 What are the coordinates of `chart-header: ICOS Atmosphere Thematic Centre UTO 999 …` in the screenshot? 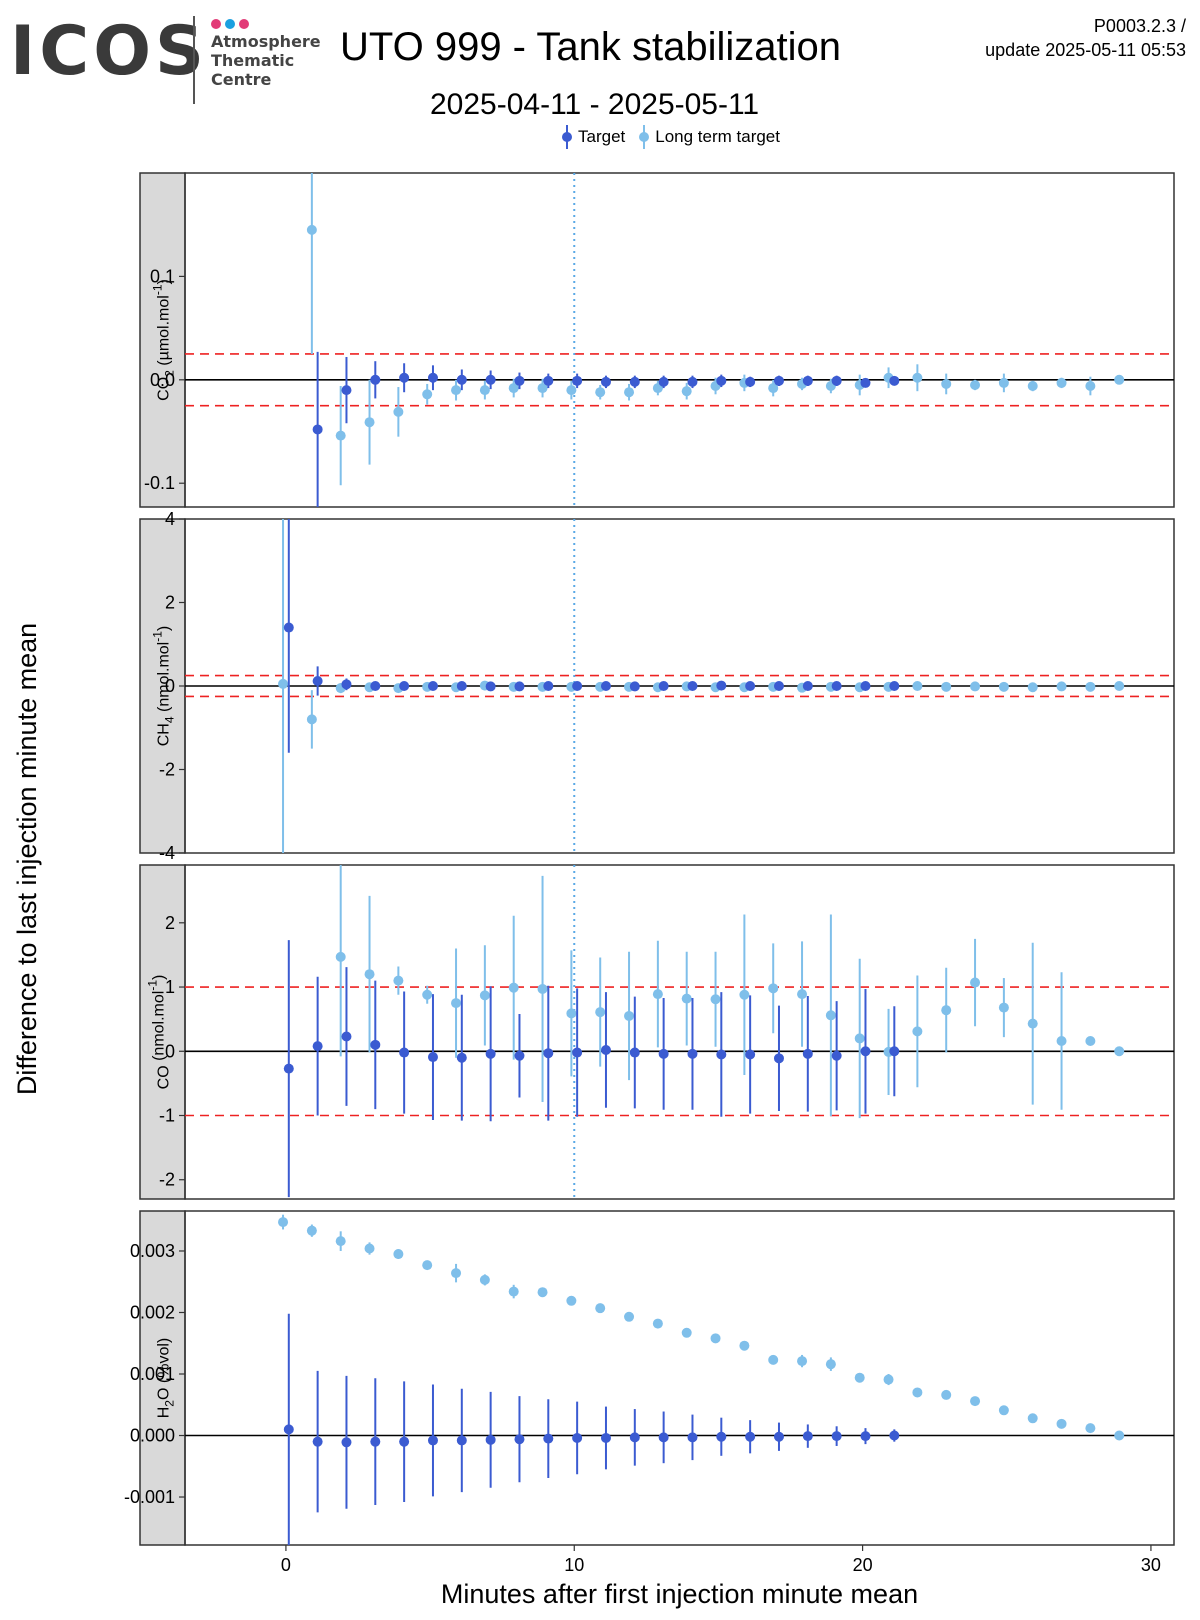 It's located at (600, 85).